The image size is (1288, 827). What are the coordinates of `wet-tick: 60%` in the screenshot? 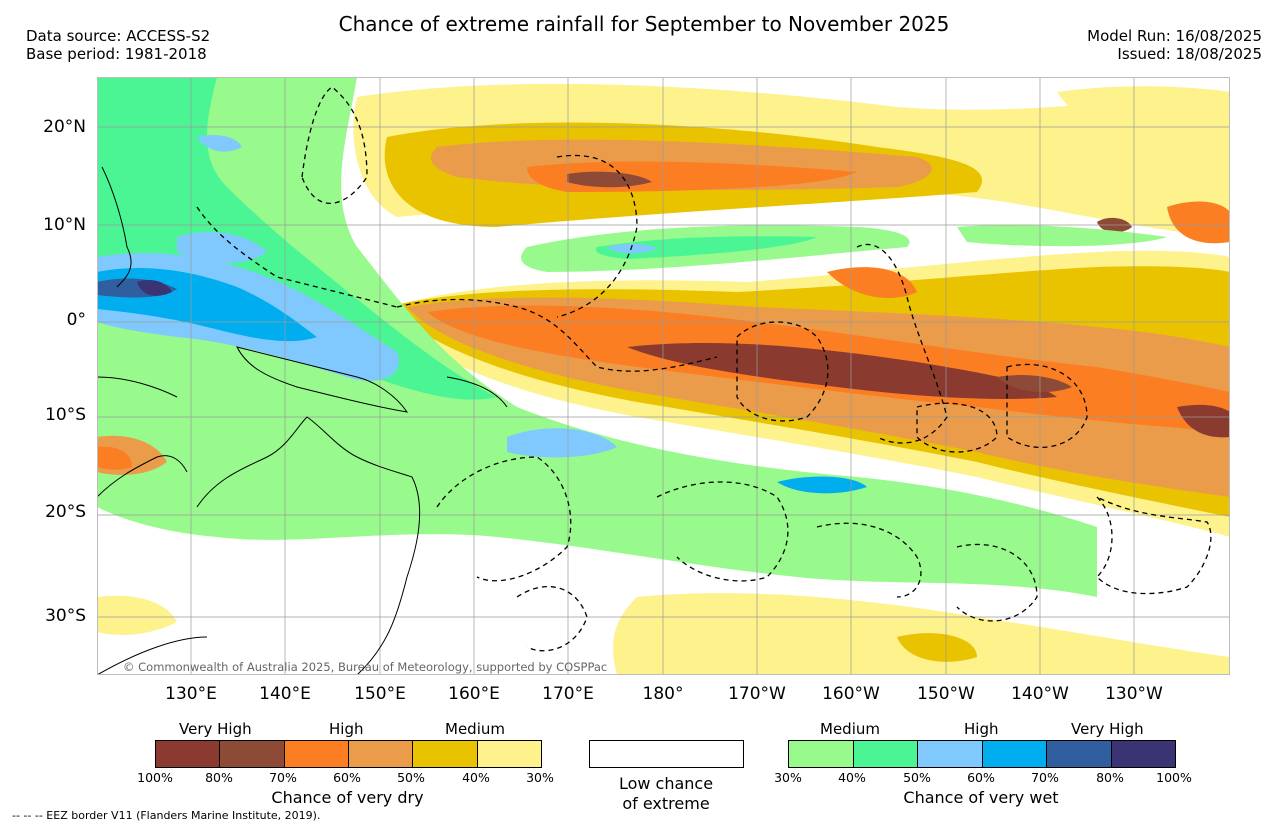 It's located at (981, 777).